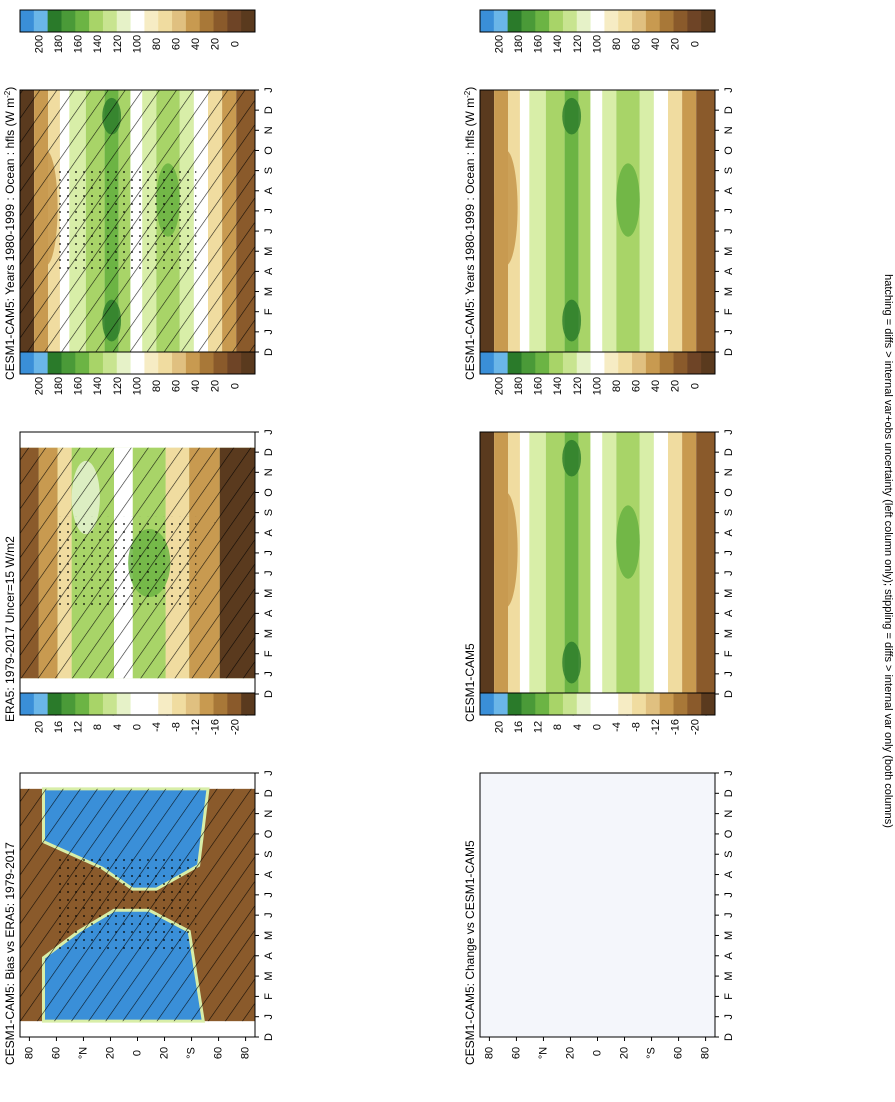  I want to click on panel-title-p3: ERA5: 1979-2017 Uncer=15 W/m2, so click(10, 629).